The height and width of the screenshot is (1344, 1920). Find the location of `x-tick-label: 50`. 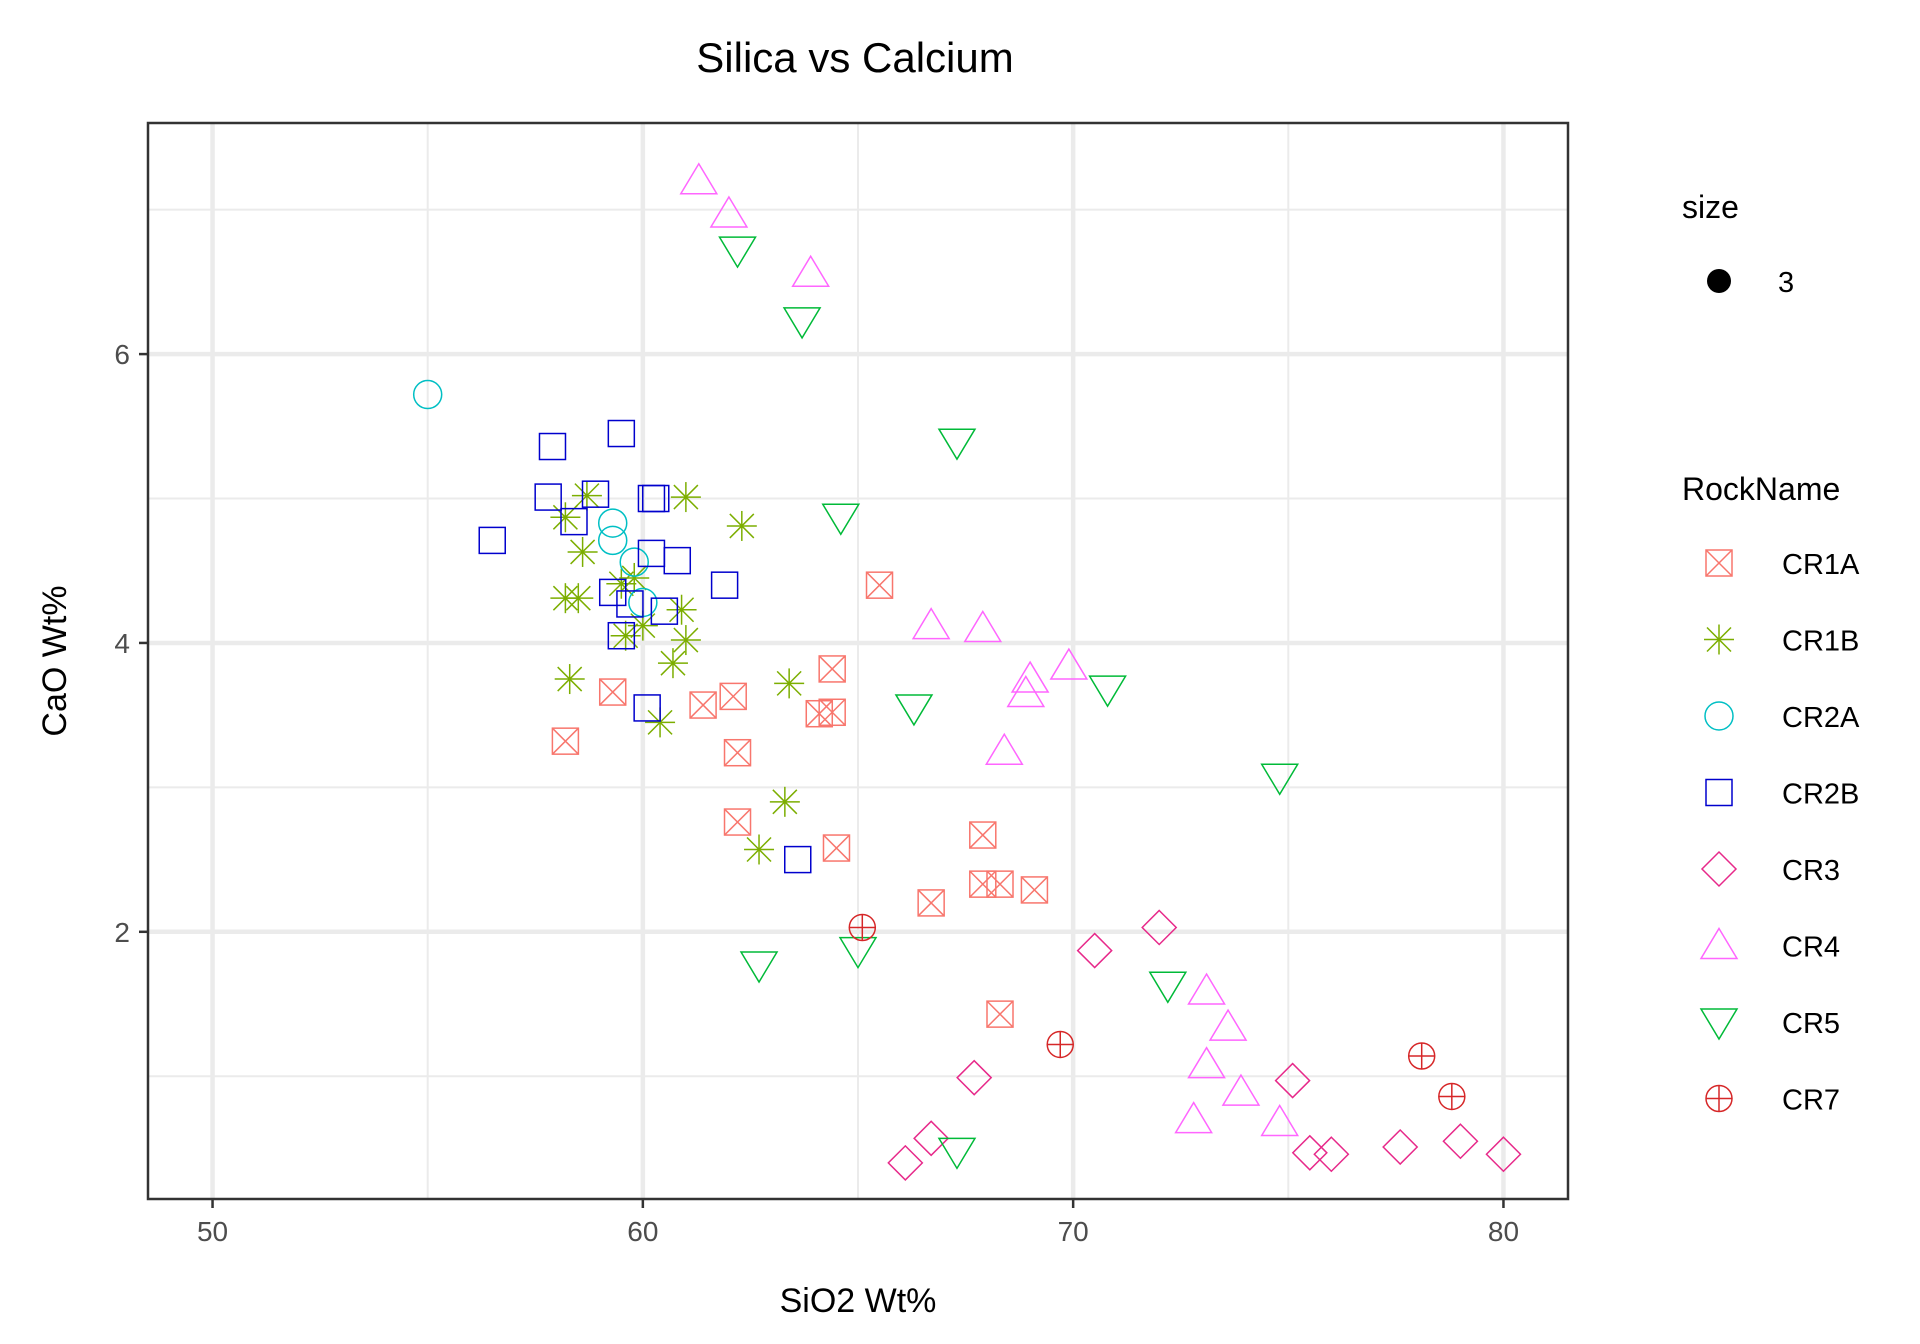

x-tick-label: 50 is located at coordinates (212, 1231).